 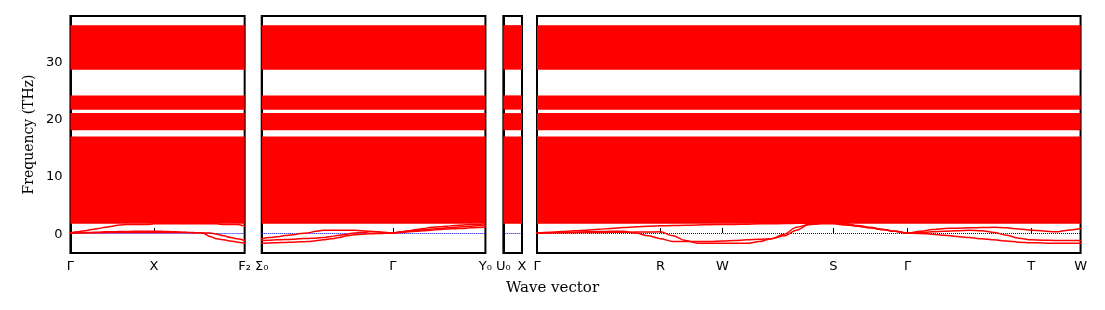 What do you see at coordinates (58, 233) in the screenshot?
I see `y-tick-label: 0` at bounding box center [58, 233].